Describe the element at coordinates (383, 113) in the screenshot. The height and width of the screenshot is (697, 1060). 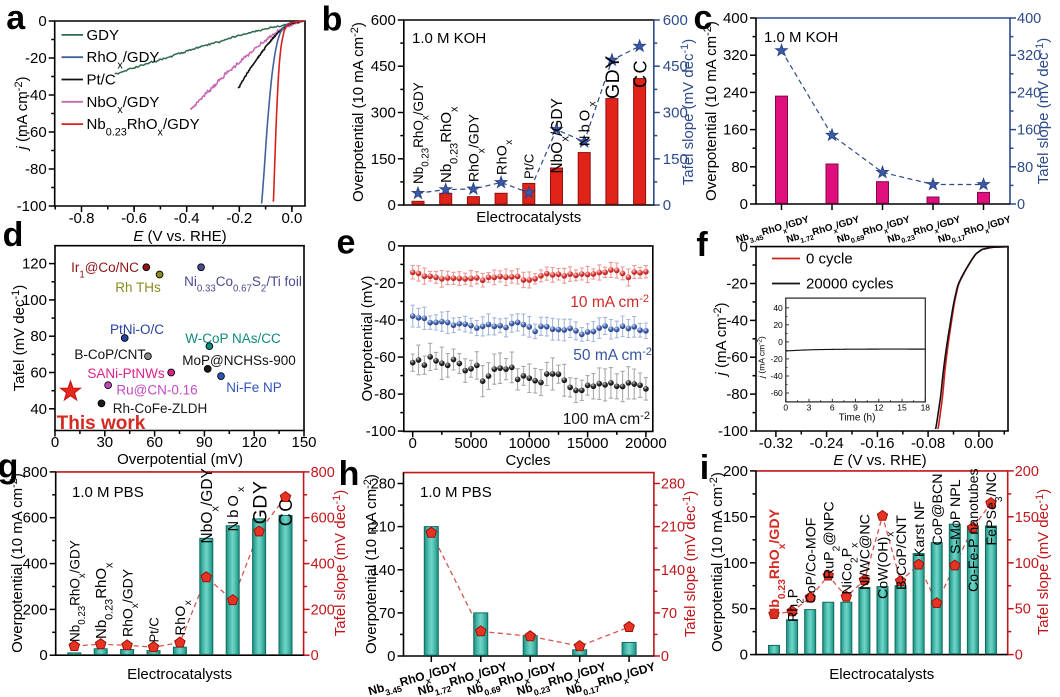
I see `svg-text: 300` at that location.